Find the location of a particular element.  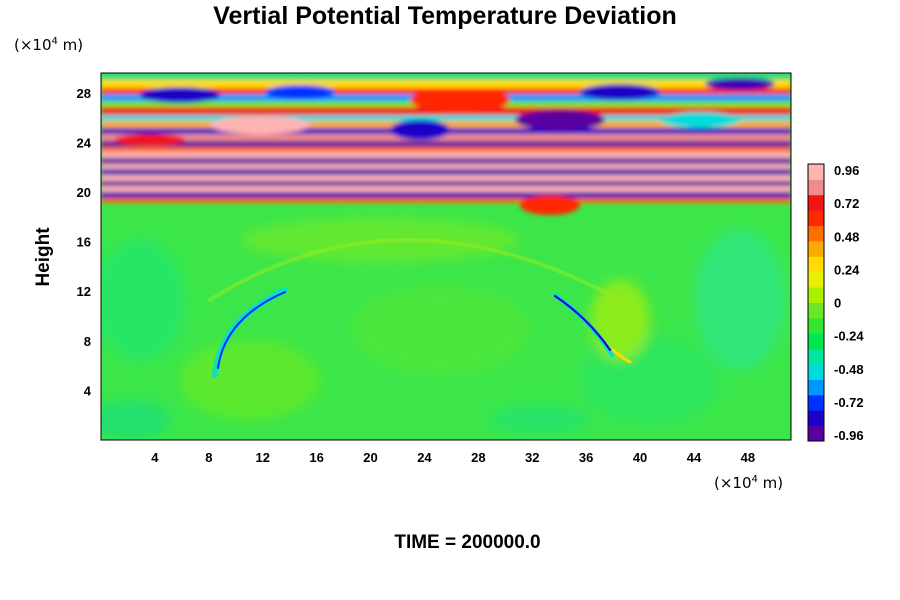

y-unit-exponent: 4 is located at coordinates (55, 41).